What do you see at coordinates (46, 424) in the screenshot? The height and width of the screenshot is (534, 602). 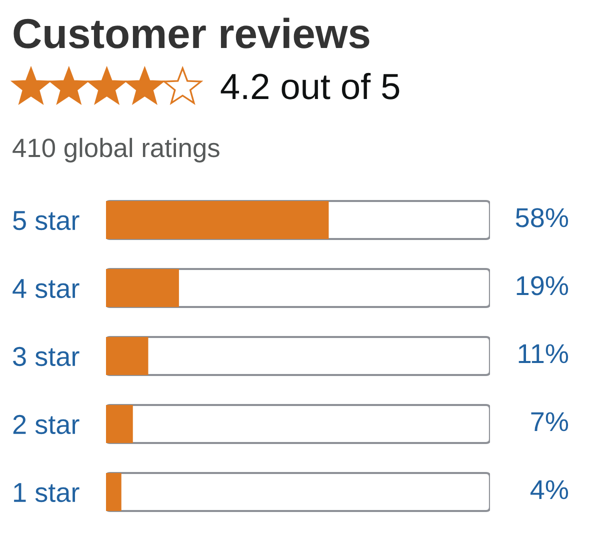 I see `y-tick-label: 2 star` at bounding box center [46, 424].